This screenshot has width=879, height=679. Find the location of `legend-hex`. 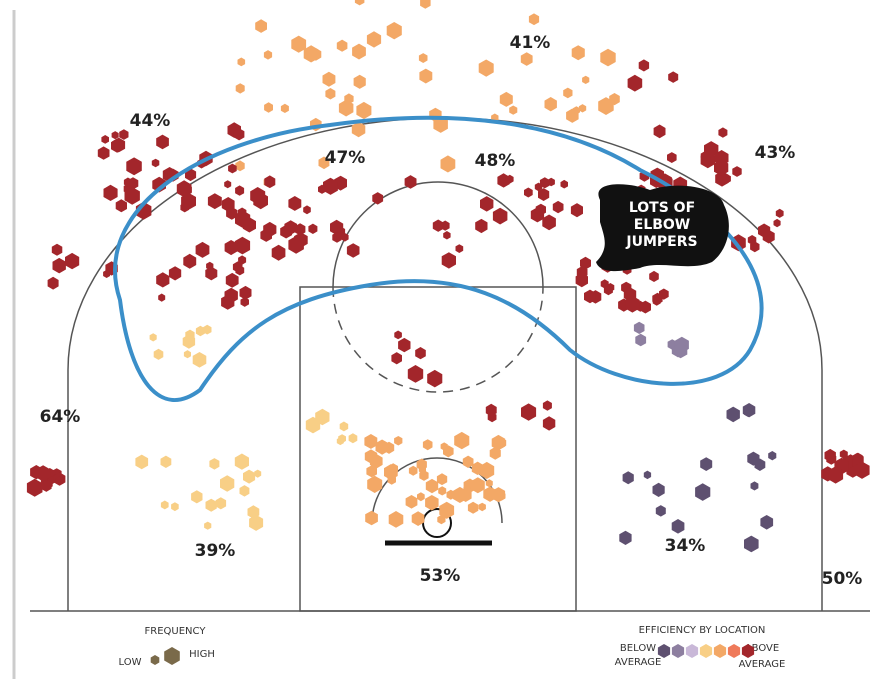

legend-hex is located at coordinates (172, 656).